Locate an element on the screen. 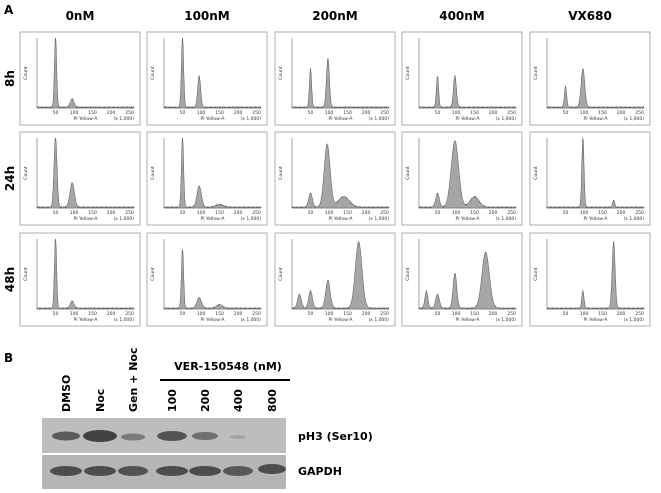 This screenshot has height=493, width=661. bands is located at coordinates (168, 453).